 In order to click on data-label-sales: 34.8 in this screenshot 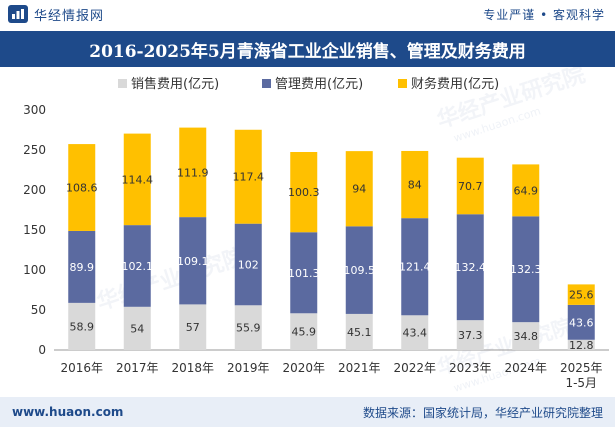, I will do `click(526, 336)`.